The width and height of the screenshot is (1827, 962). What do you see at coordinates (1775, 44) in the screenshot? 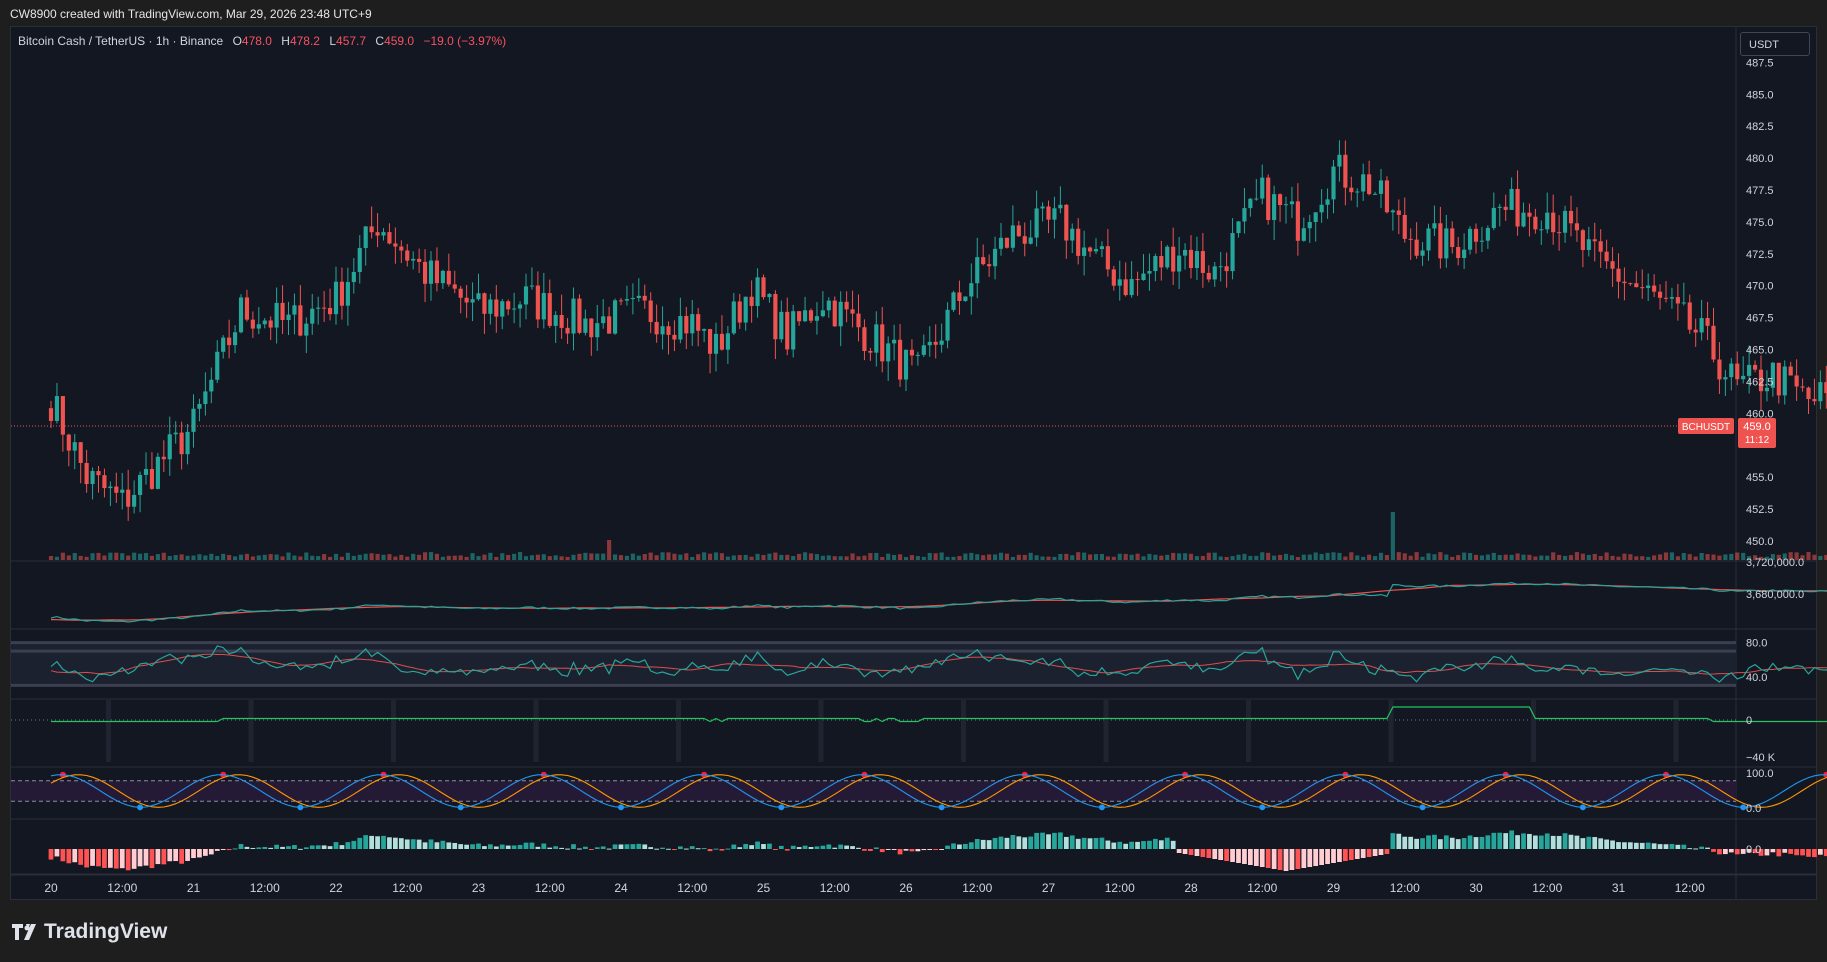
I see `currency-selector-button: USDT` at bounding box center [1775, 44].